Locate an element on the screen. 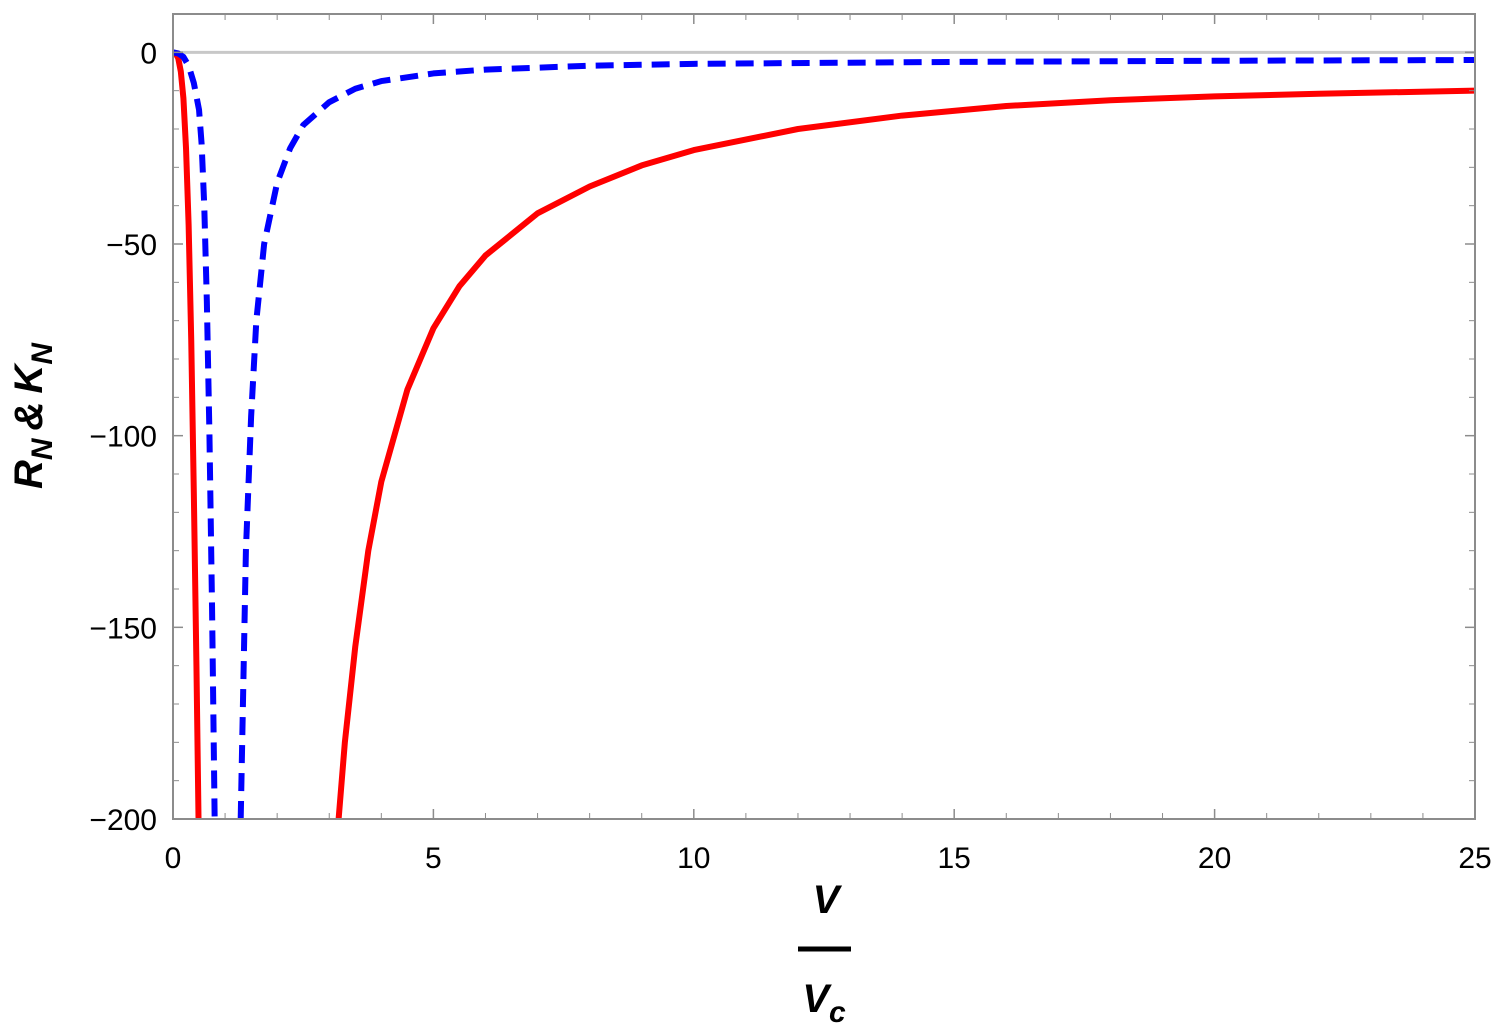 The width and height of the screenshot is (1500, 1030). y-axis-title-text: RN&KN is located at coordinates (33, 415).